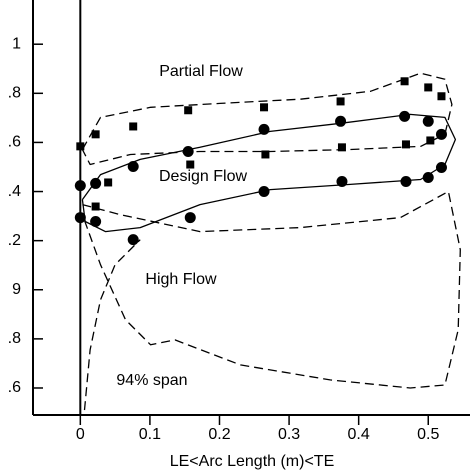  Describe the element at coordinates (289, 434) in the screenshot. I see `x-tick-label: 0.3` at that location.